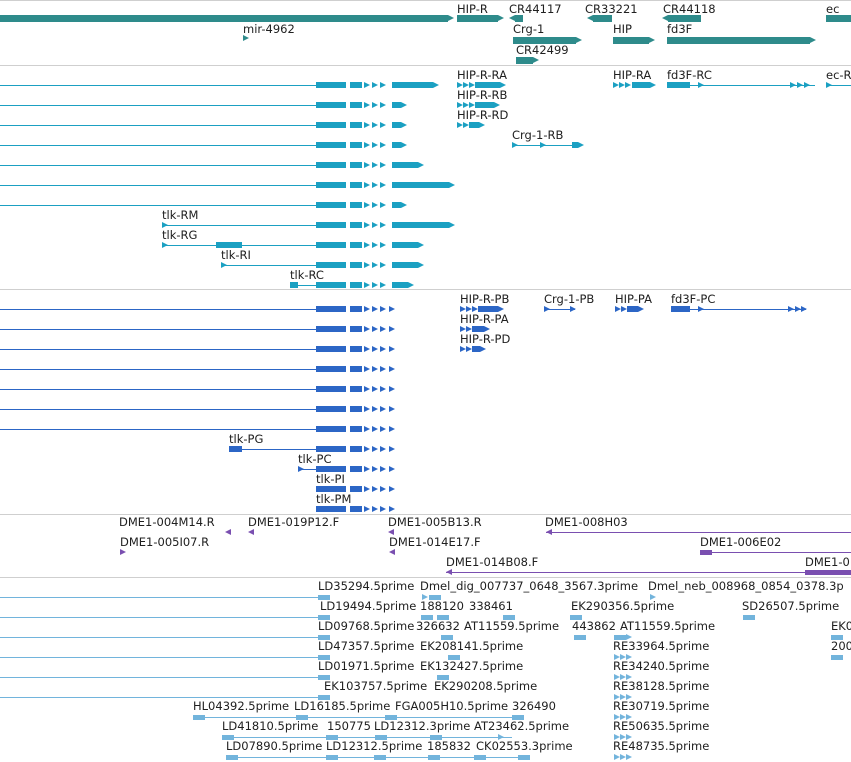  I want to click on est-label: LD35294.5prime, so click(366, 586).